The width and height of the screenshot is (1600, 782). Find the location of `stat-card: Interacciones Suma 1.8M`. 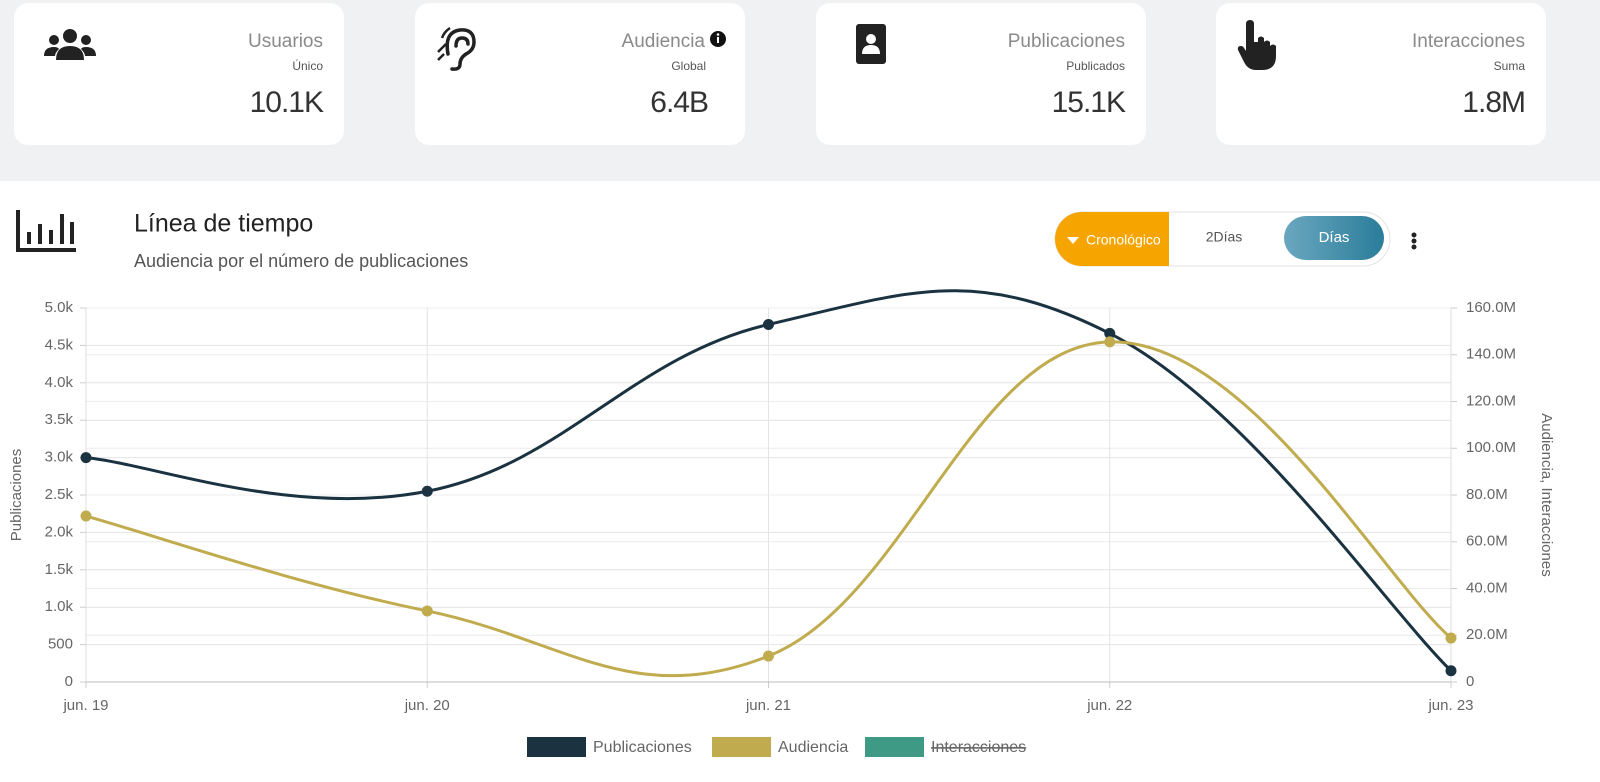

stat-card: Interacciones Suma 1.8M is located at coordinates (1381, 74).